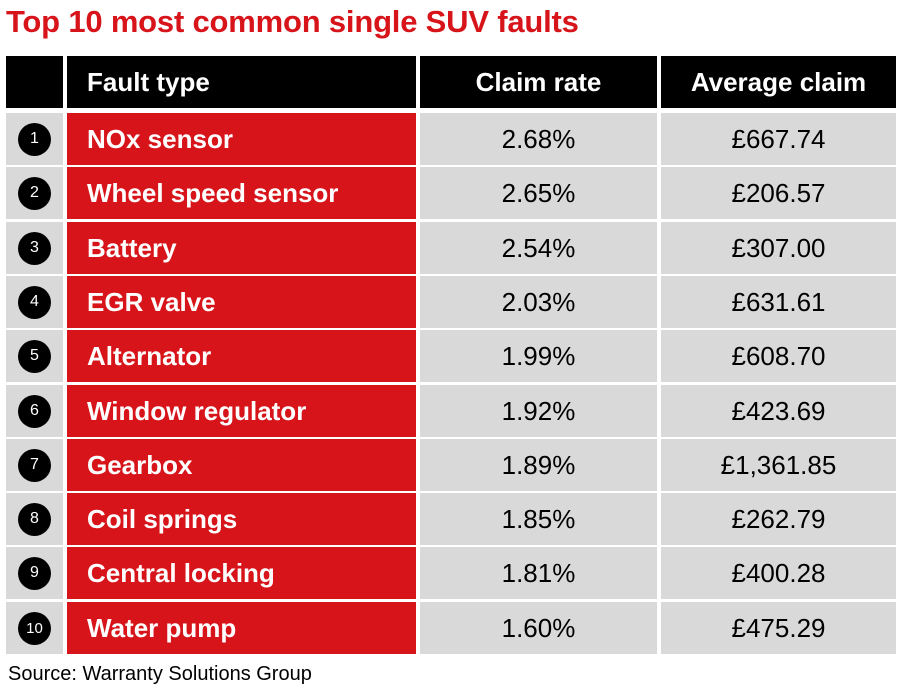  I want to click on fault-type-cell: EGR valve, so click(241, 302).